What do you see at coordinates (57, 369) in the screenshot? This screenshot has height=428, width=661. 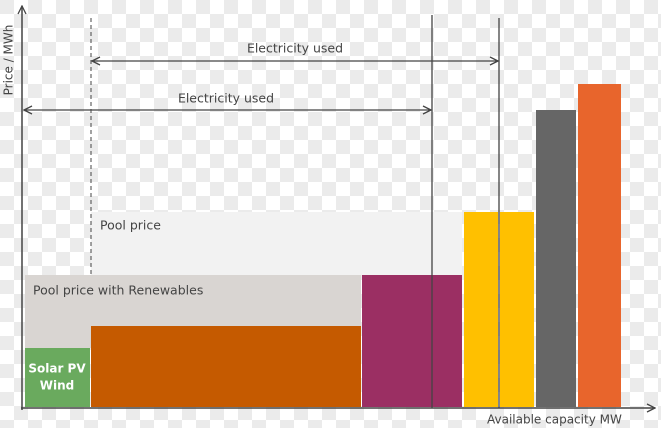 I see `block-label: Solar PV` at bounding box center [57, 369].